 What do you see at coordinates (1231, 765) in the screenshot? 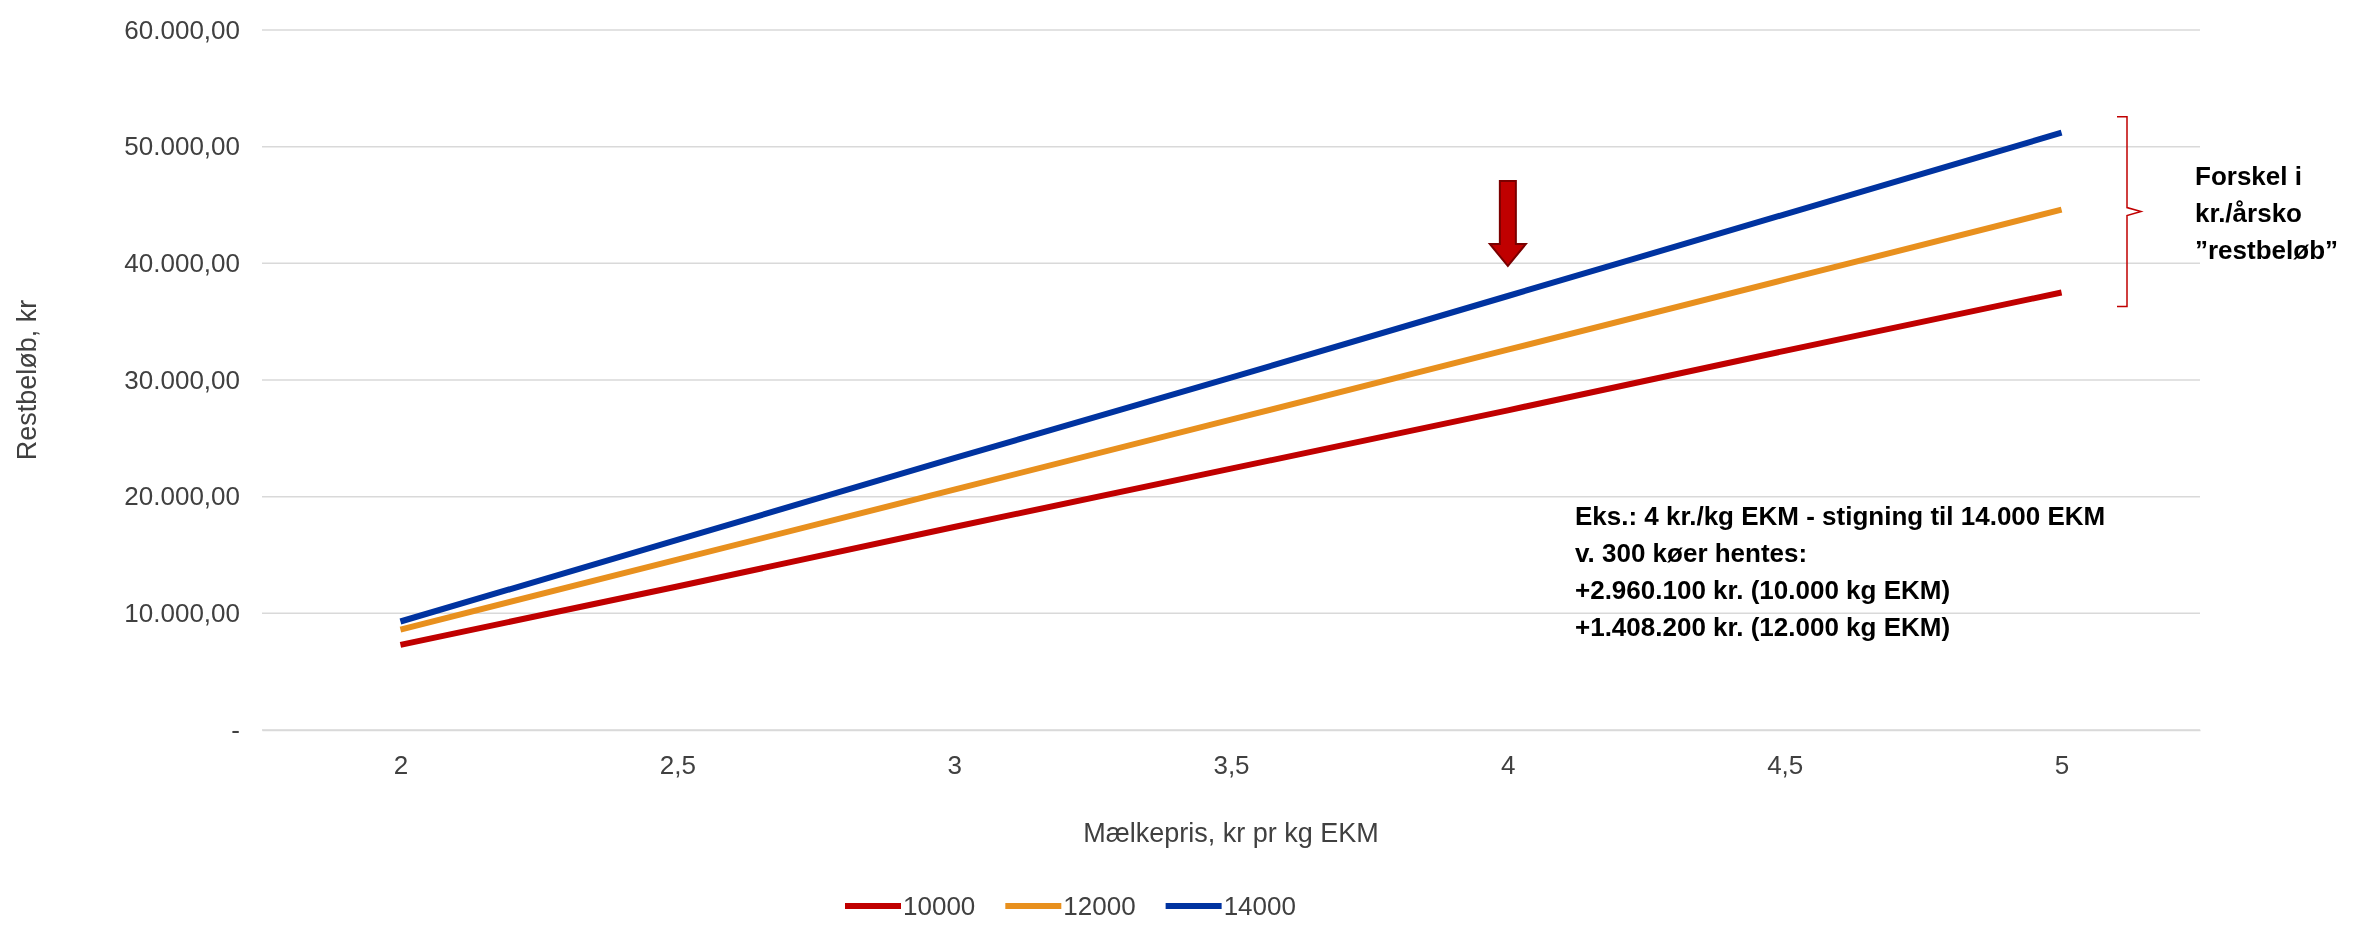
I see `x-tick-label: 3,5` at bounding box center [1231, 765].